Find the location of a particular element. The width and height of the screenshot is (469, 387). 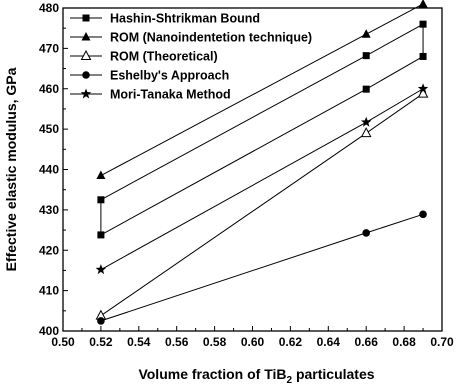

x-tick-label: 0.70 is located at coordinates (442, 342).